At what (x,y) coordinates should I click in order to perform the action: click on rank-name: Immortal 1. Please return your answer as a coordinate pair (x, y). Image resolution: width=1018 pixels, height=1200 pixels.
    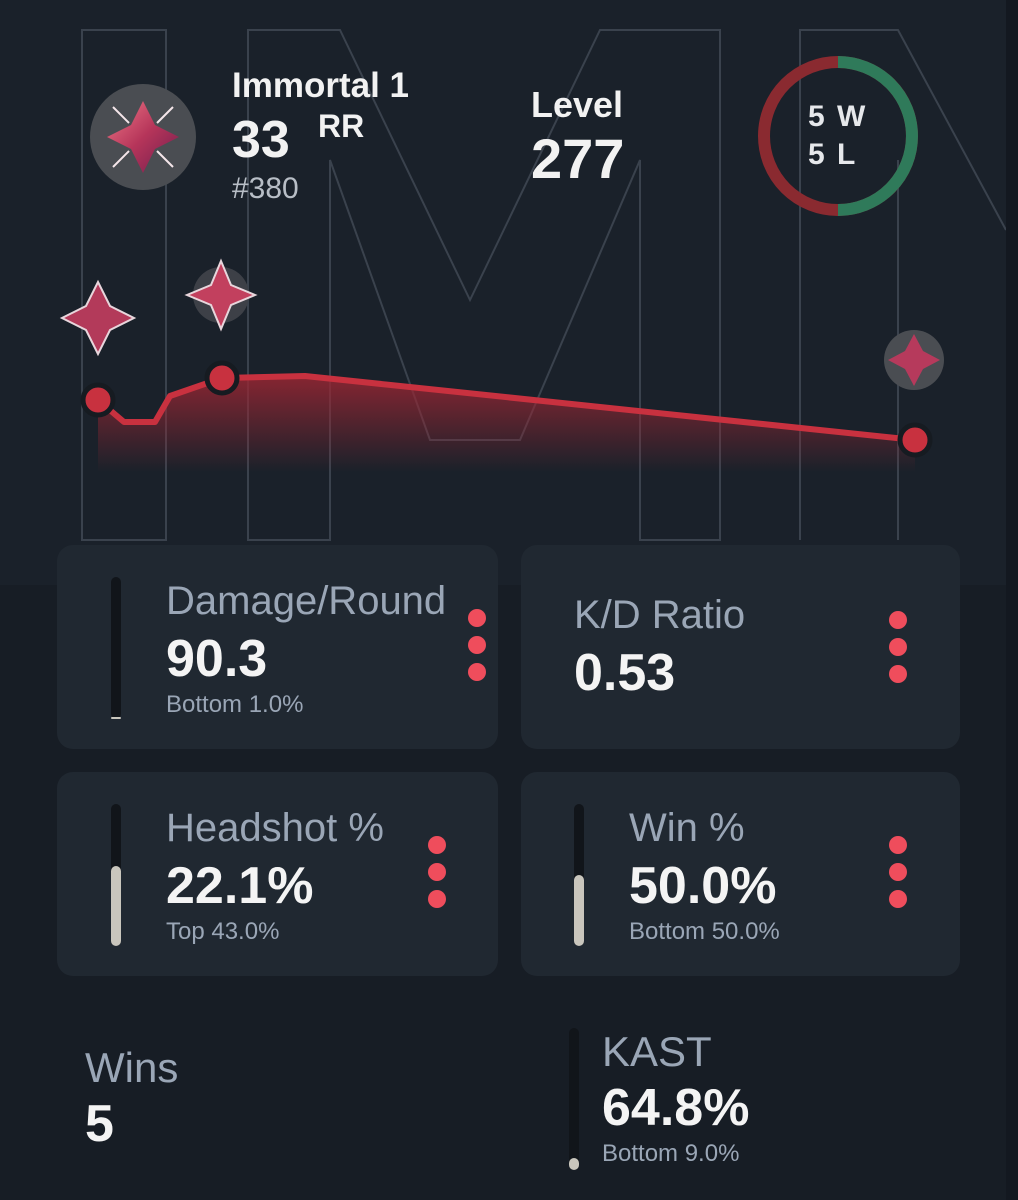
    Looking at the image, I should click on (320, 85).